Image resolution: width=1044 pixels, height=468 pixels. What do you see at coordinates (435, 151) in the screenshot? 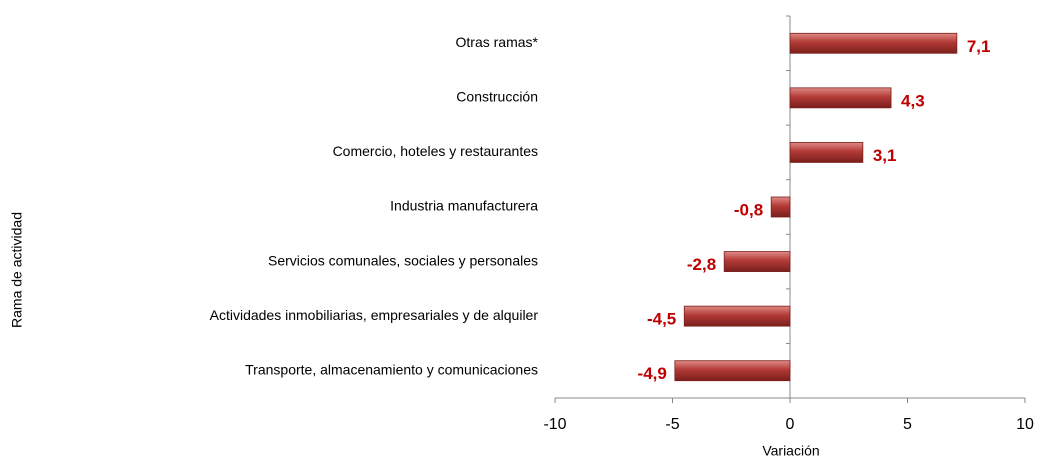
I see `y-tick-label: Comercio, hoteles y restaurantes` at bounding box center [435, 151].